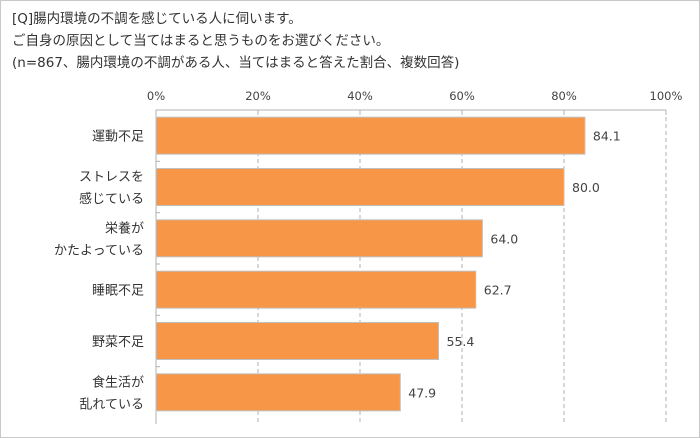 This screenshot has height=438, width=700. Describe the element at coordinates (236, 63) in the screenshot. I see `question-line-3: (n=867、腸内環境の不調がある人、当てはまると答えた割合、複数回答)` at that location.